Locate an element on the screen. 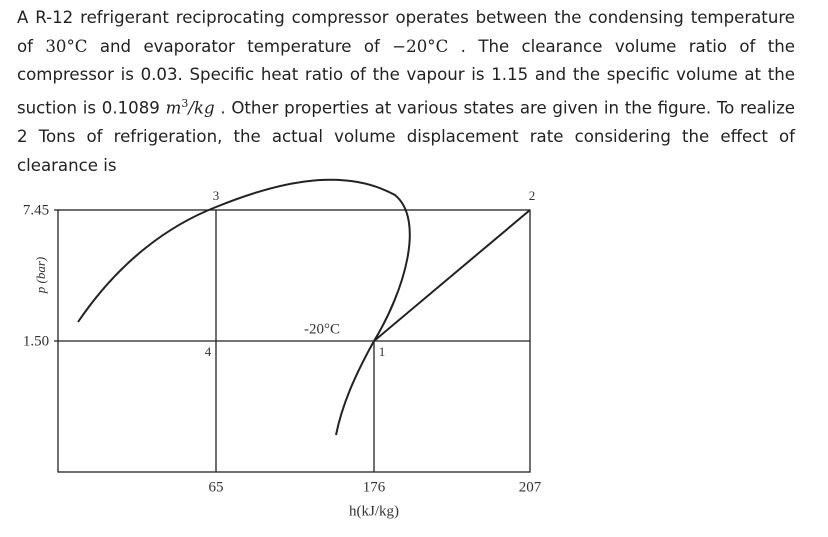 Image resolution: width=828 pixels, height=537 pixels. point-label: 1 is located at coordinates (382, 351).